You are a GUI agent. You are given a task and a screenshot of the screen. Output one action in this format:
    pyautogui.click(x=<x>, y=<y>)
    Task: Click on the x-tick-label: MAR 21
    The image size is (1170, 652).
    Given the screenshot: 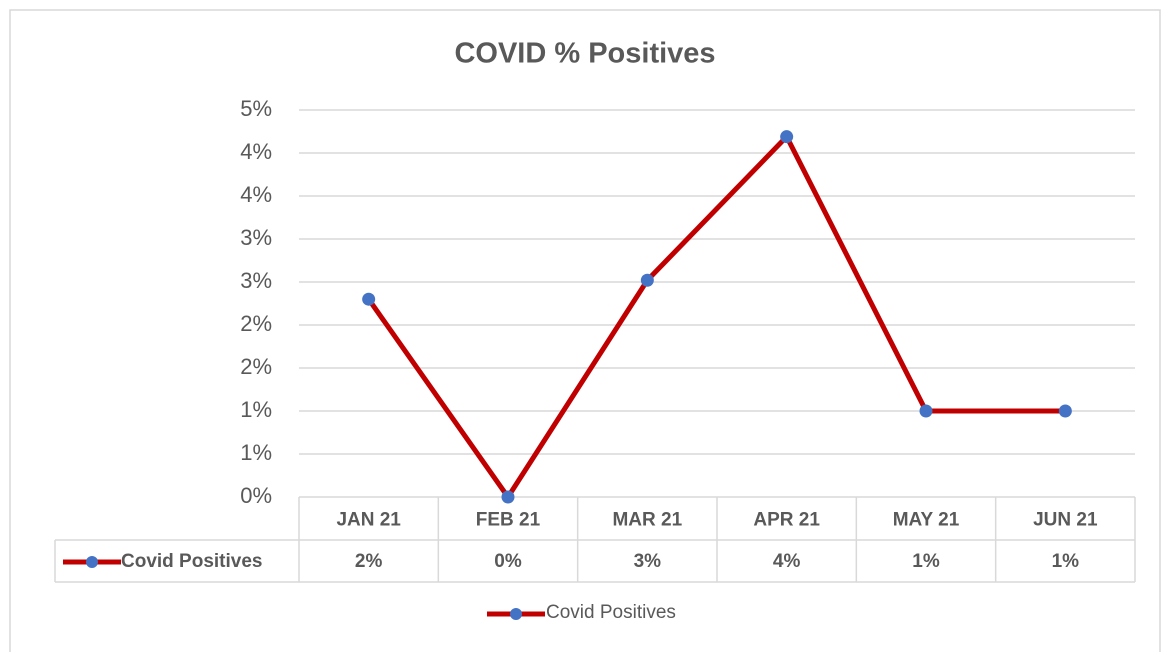 What is the action you would take?
    pyautogui.click(x=647, y=520)
    